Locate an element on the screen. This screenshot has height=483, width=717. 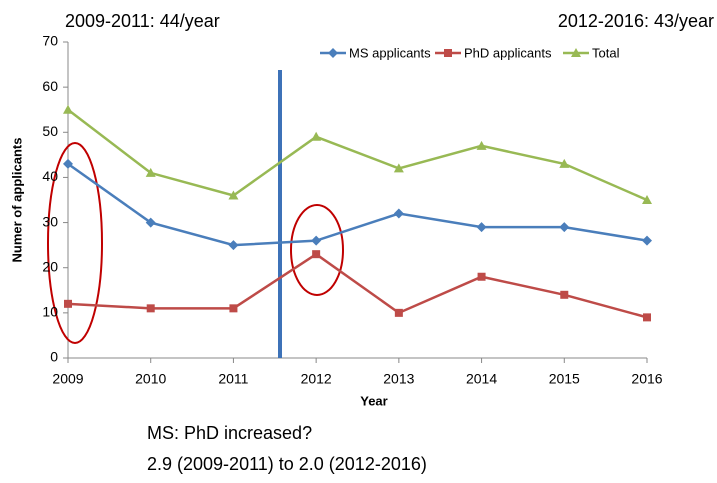
annotation: MS: PhD increased? is located at coordinates (229, 433).